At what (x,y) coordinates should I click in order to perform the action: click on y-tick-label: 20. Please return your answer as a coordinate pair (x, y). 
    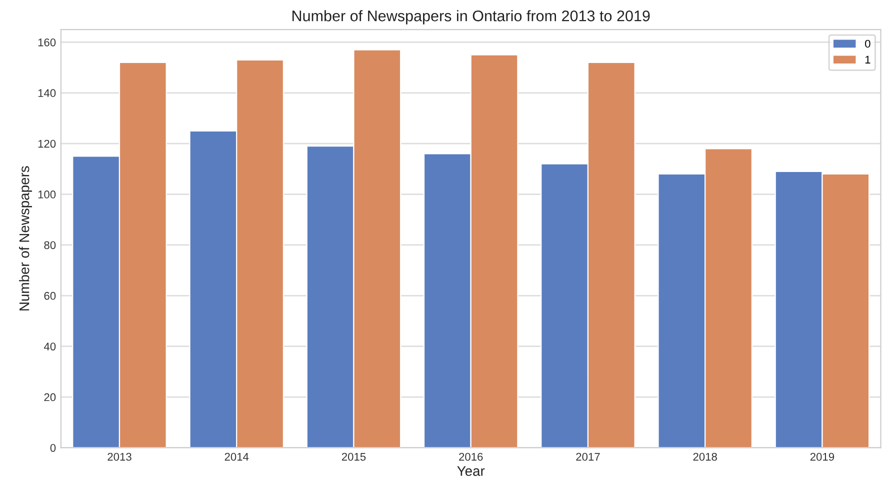
    Looking at the image, I should click on (50, 397).